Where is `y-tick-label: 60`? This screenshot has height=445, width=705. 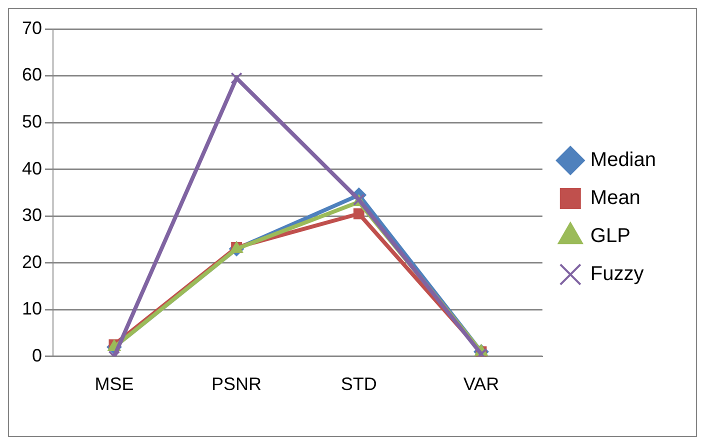 y-tick-label: 60 is located at coordinates (32, 74).